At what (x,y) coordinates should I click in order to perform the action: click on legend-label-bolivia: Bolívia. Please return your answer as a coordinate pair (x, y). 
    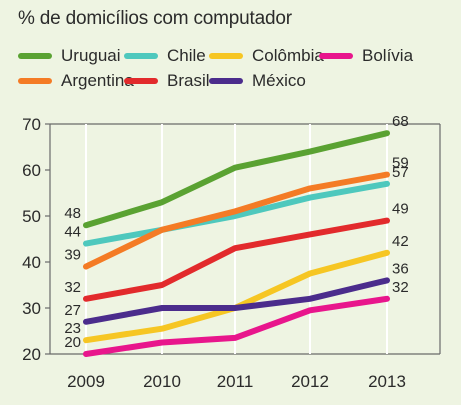
    Looking at the image, I should click on (388, 55).